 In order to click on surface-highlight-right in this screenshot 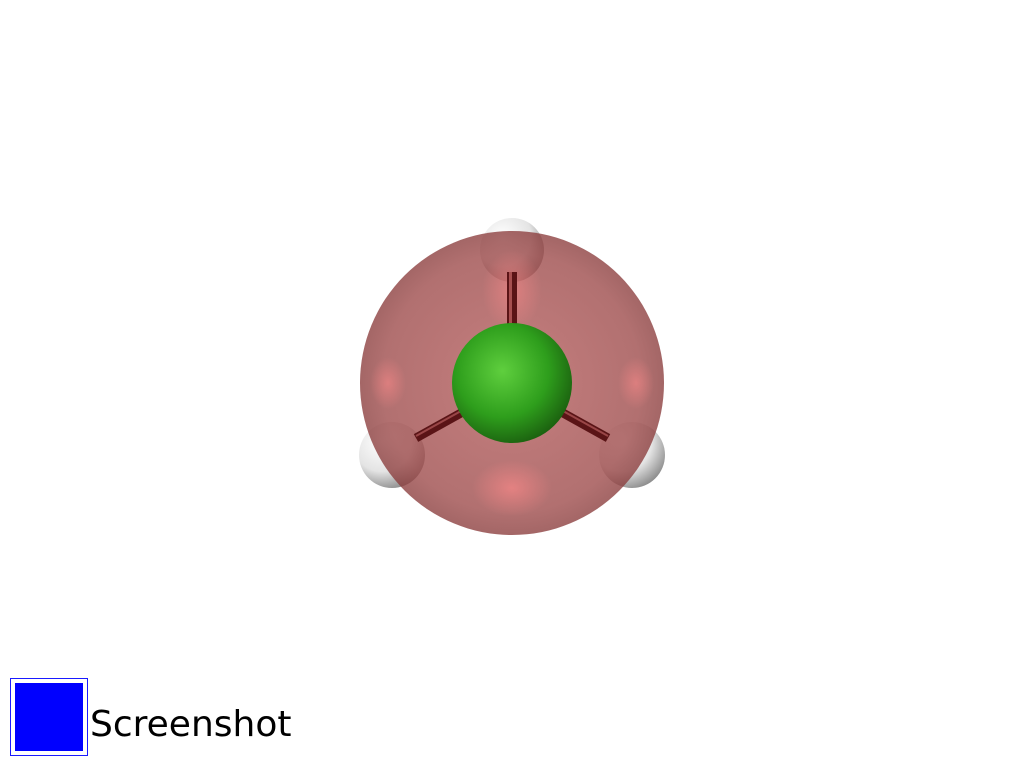, I will do `click(636, 383)`.